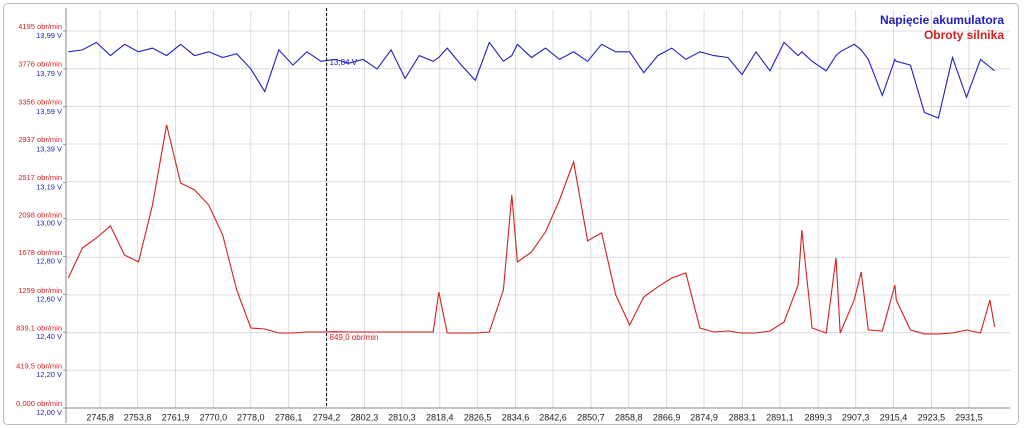 The height and width of the screenshot is (428, 1024). What do you see at coordinates (942, 20) in the screenshot?
I see `legend-entry: Napięcie akumulatora` at bounding box center [942, 20].